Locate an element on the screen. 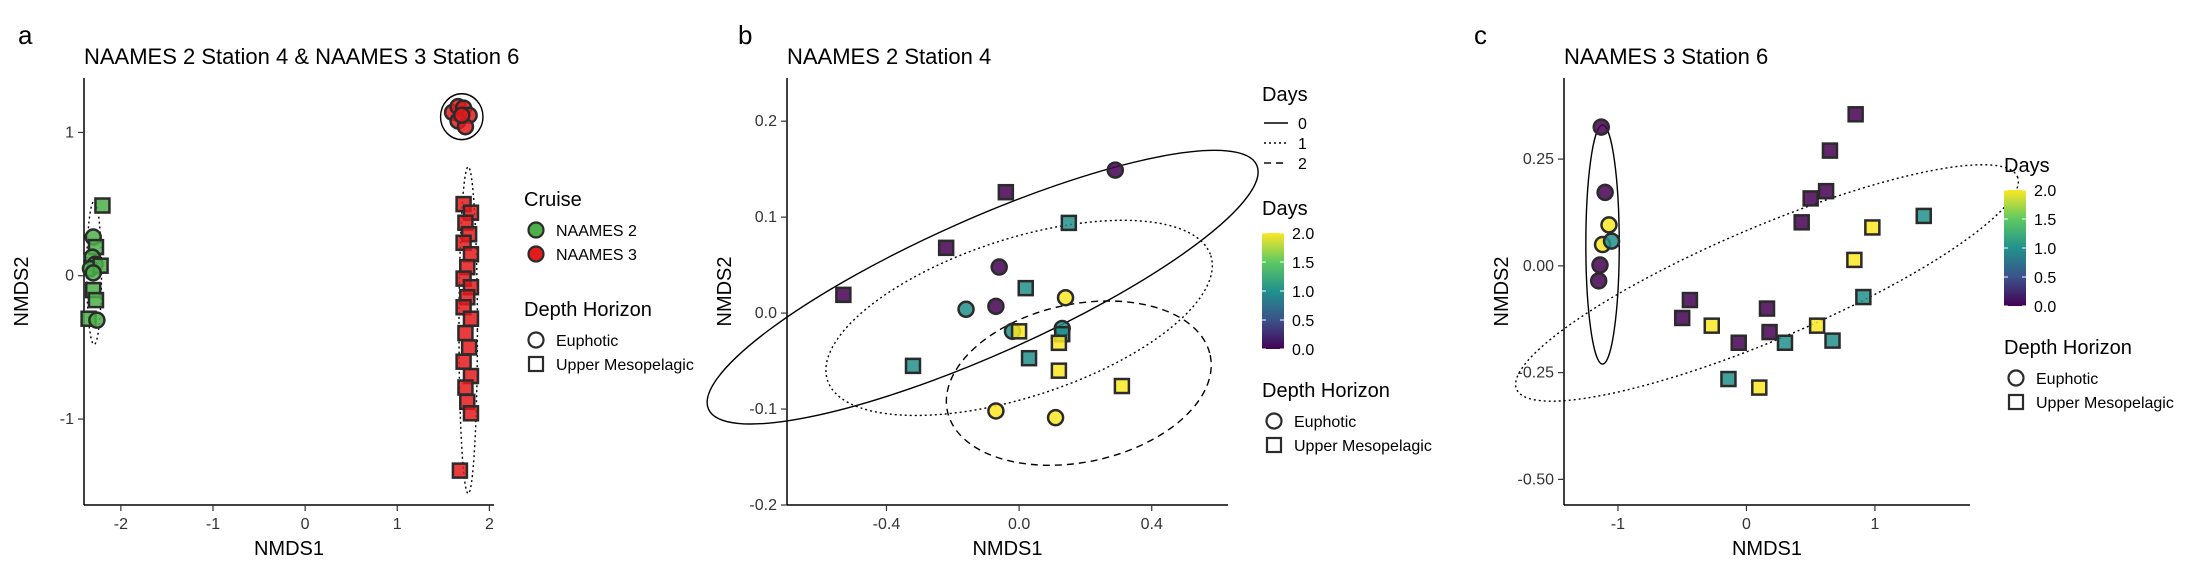 This screenshot has height=576, width=2208. x-tick-label: -0.4 is located at coordinates (887, 524).